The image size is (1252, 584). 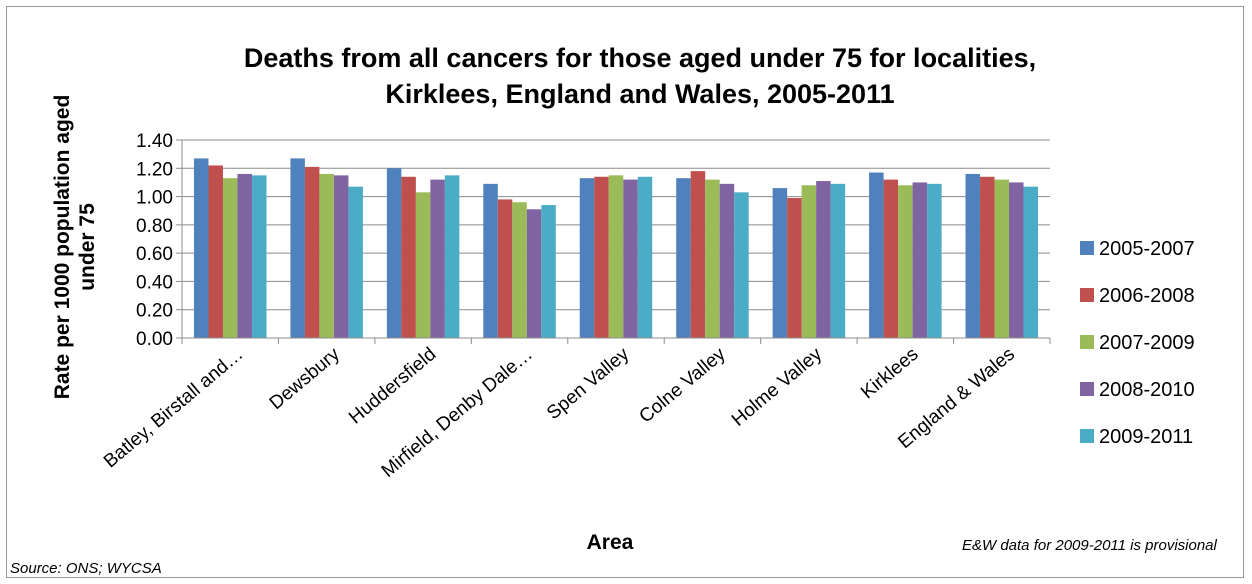 I want to click on legend-label: 2007-2009, so click(x=1147, y=343).